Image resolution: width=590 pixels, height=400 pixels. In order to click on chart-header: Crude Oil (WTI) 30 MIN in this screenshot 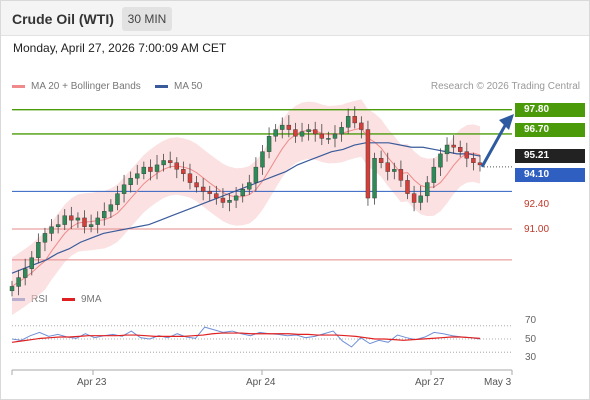, I will do `click(295, 18)`.